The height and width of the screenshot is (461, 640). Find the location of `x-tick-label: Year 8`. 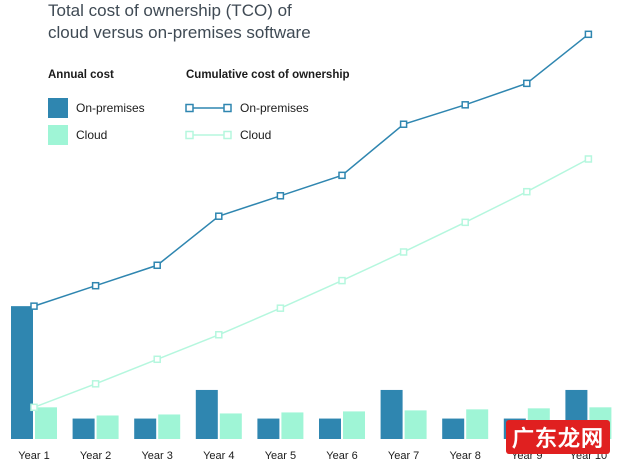

x-tick-label: Year 8 is located at coordinates (464, 455).